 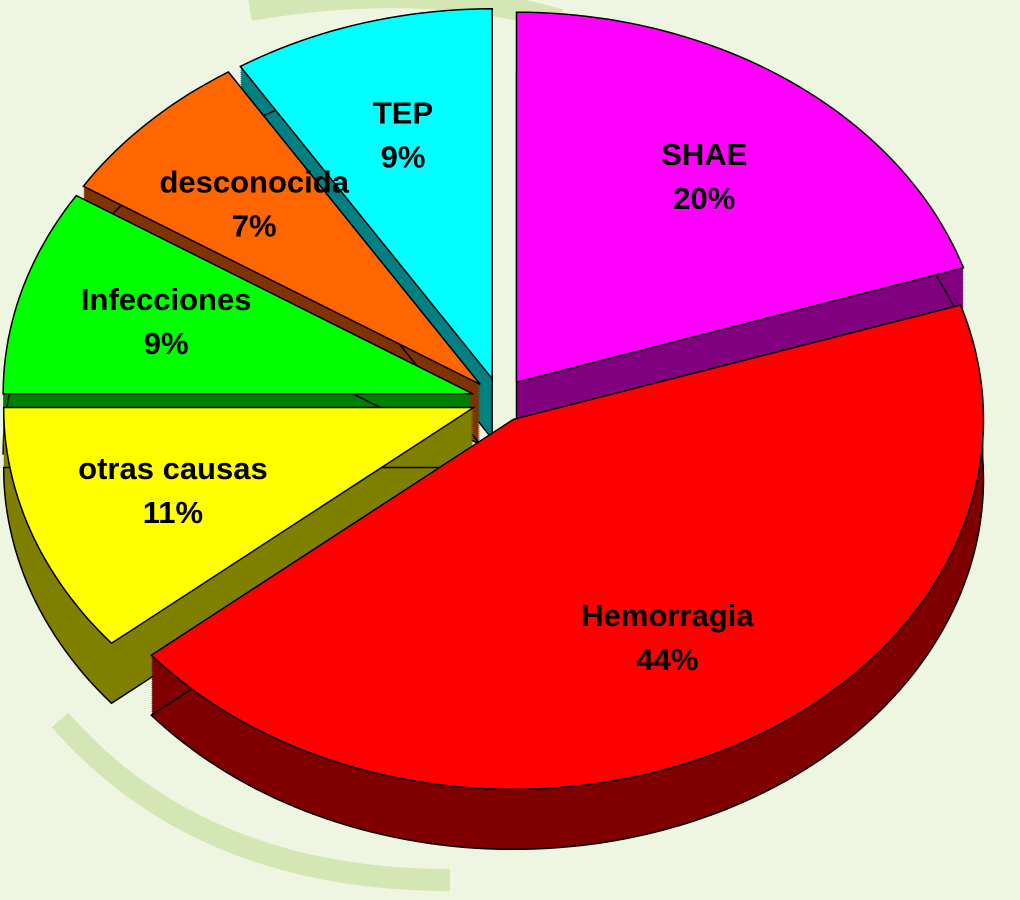 I want to click on slice-value-label: 20%, so click(x=704, y=198).